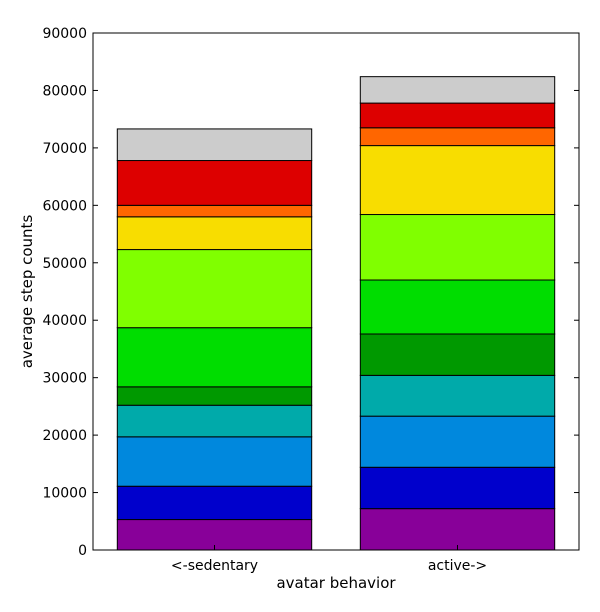 The width and height of the screenshot is (600, 612). What do you see at coordinates (64, 321) in the screenshot?
I see `y-tick-label: 40000` at bounding box center [64, 321].